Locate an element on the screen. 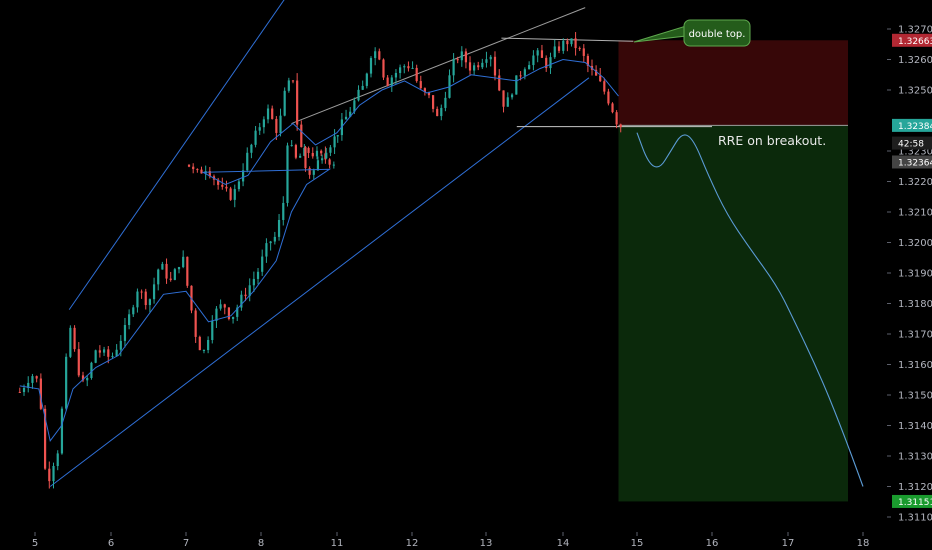  wedge-top-line is located at coordinates (438, 66).